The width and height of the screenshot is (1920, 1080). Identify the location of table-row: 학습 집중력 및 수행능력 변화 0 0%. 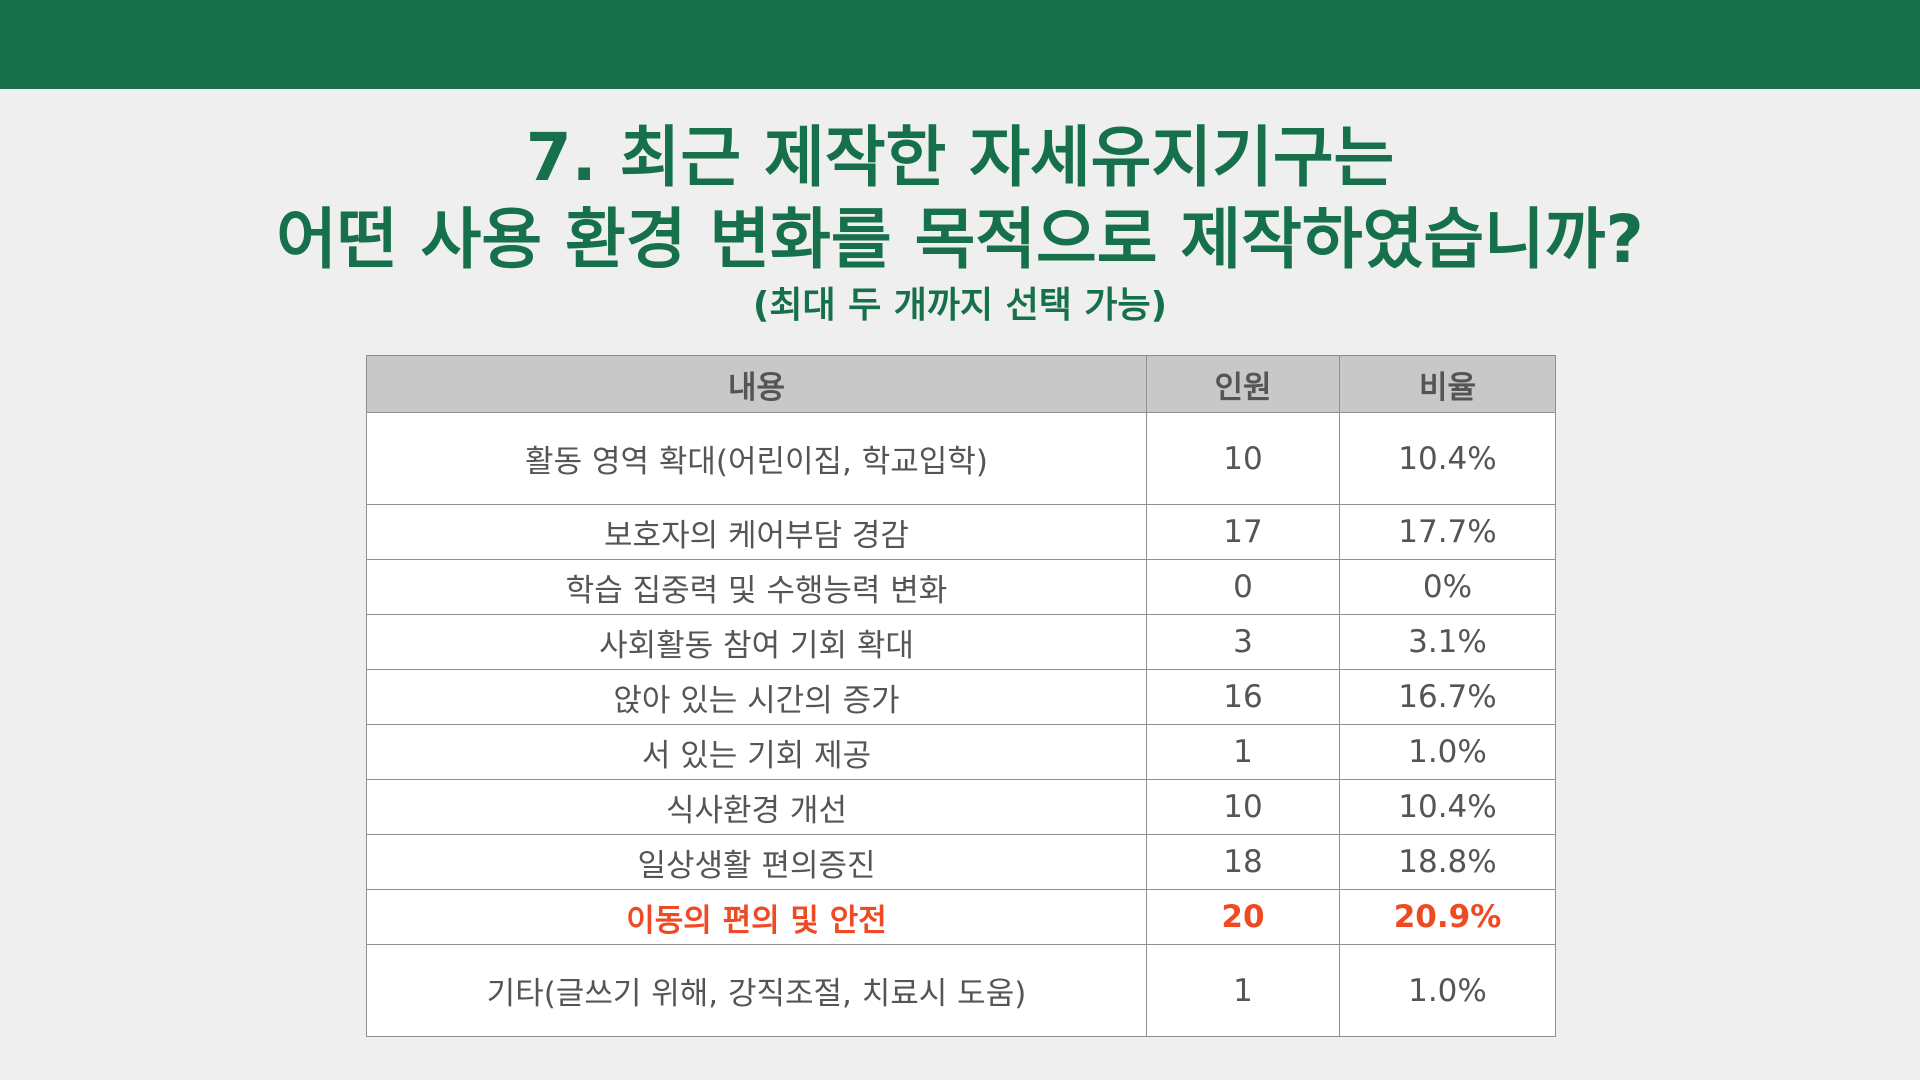
(961, 587).